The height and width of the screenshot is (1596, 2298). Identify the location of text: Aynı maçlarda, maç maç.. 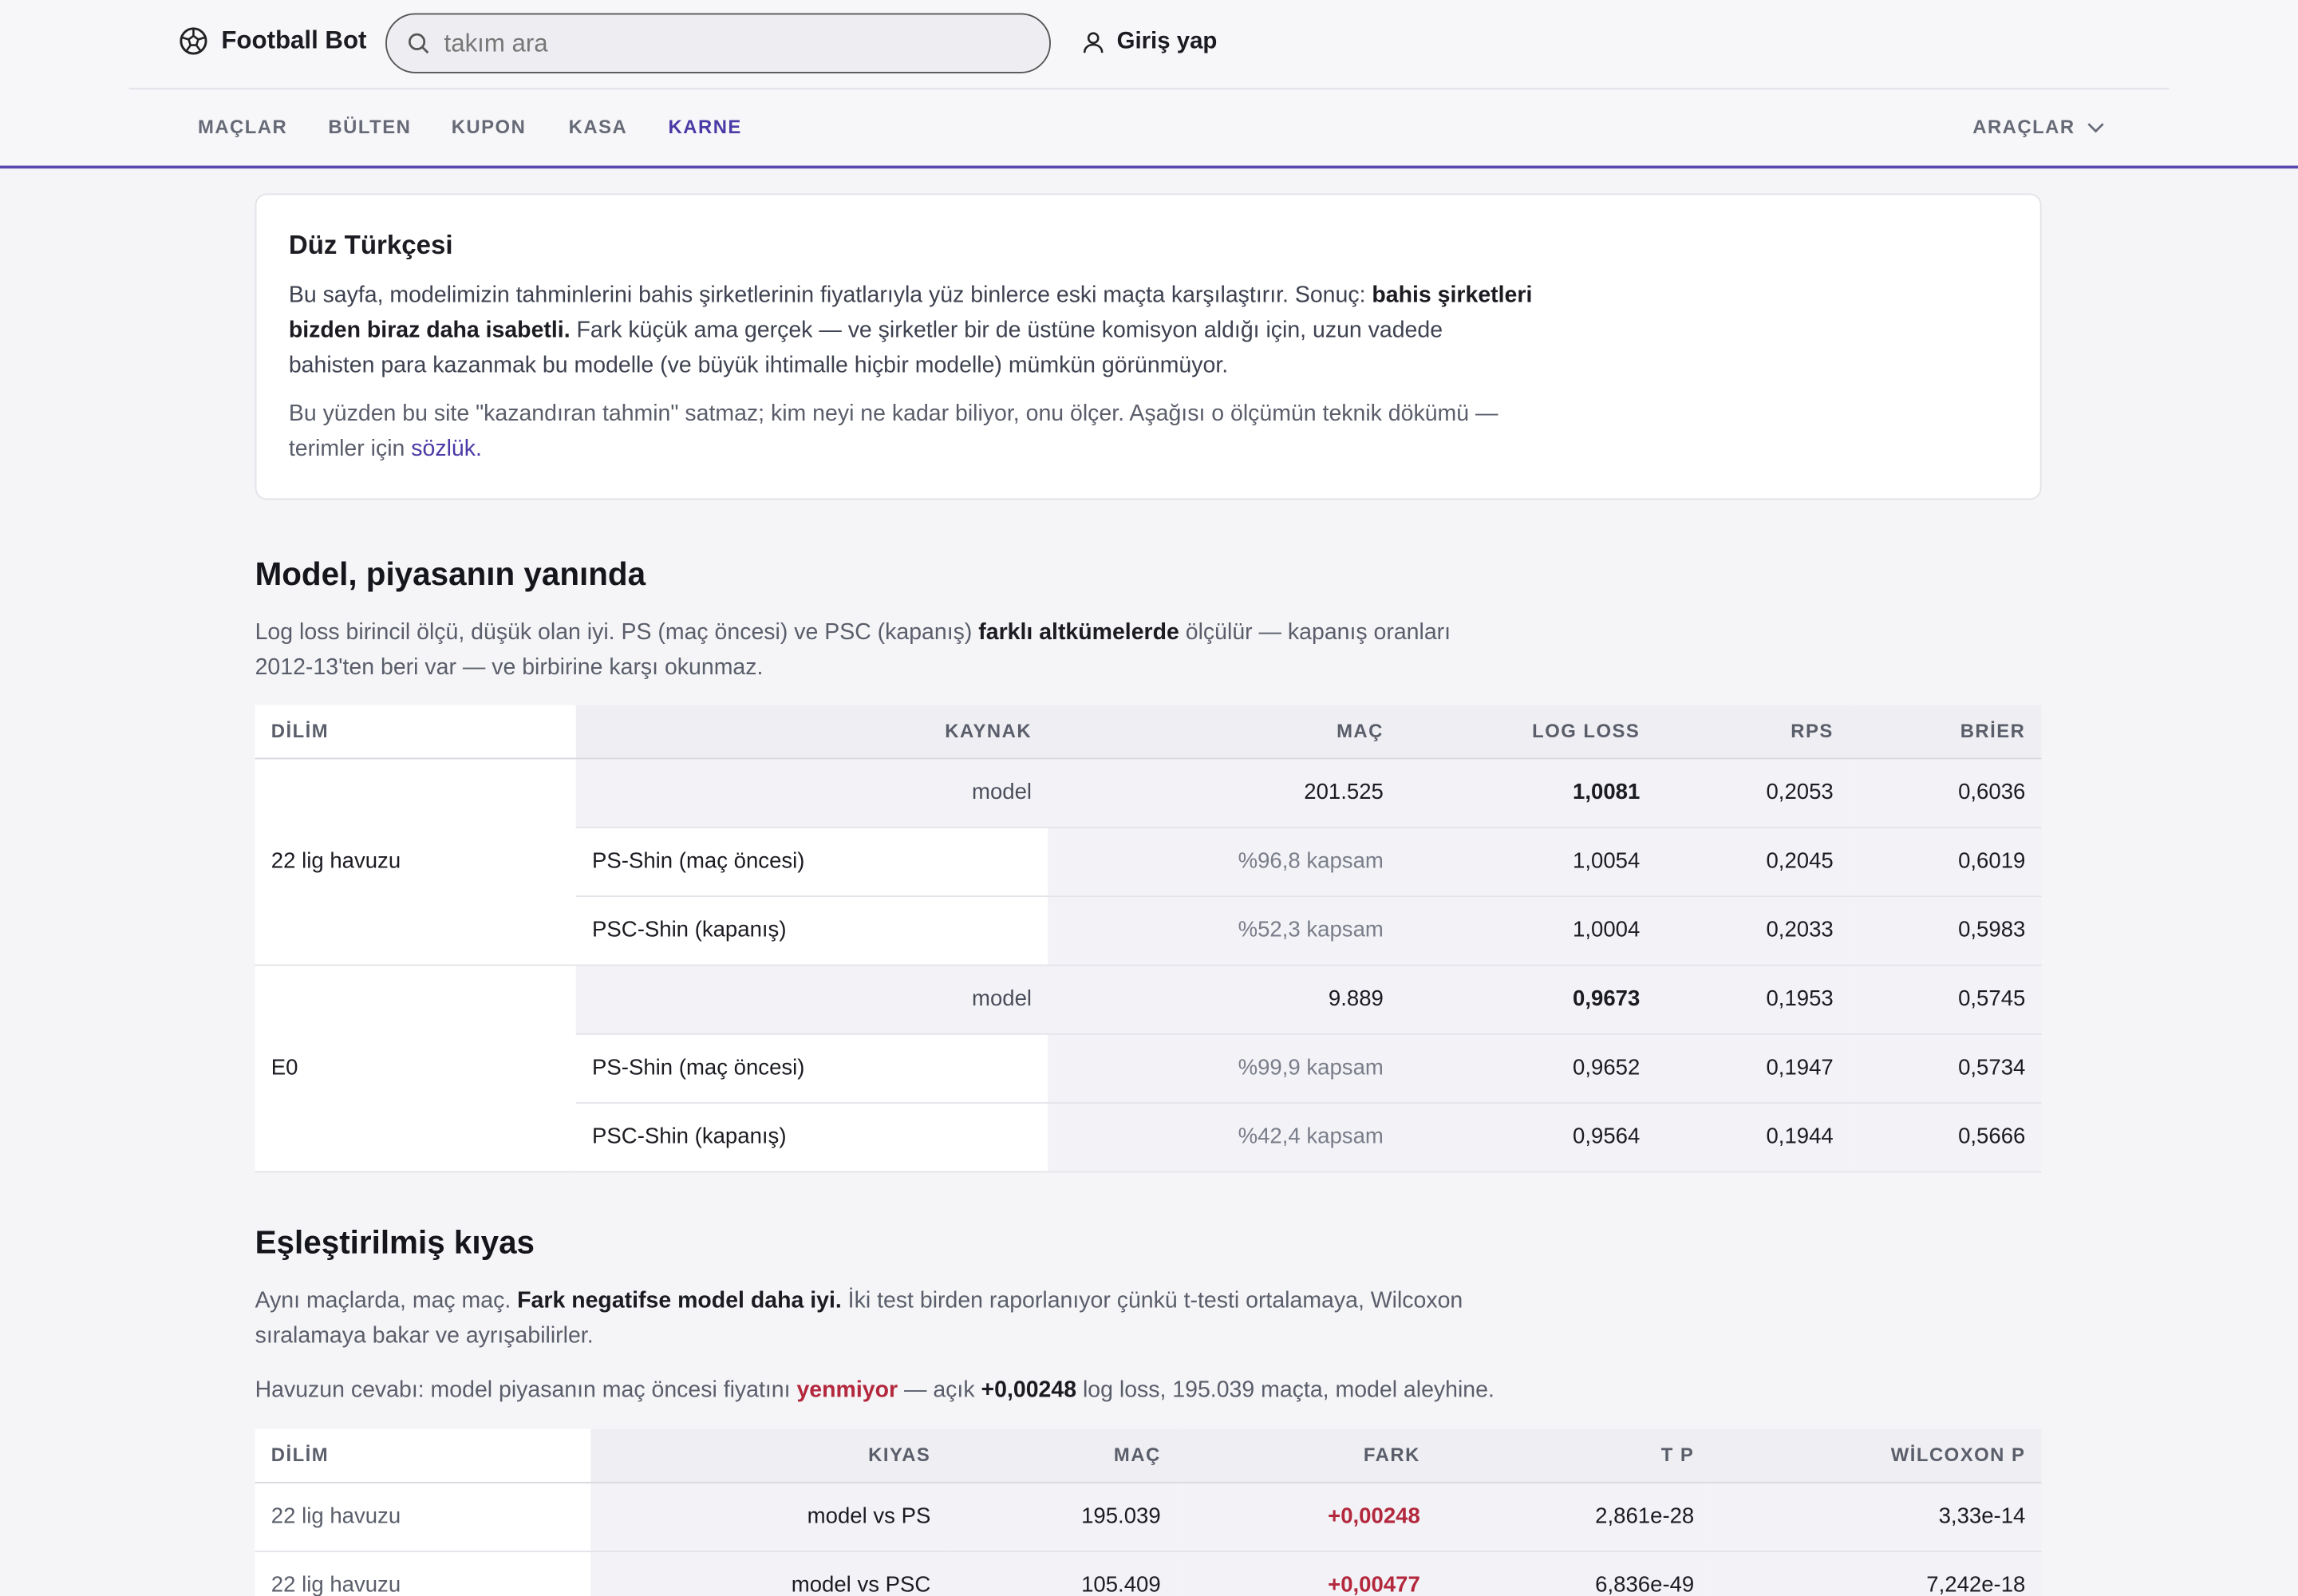
(386, 1301).